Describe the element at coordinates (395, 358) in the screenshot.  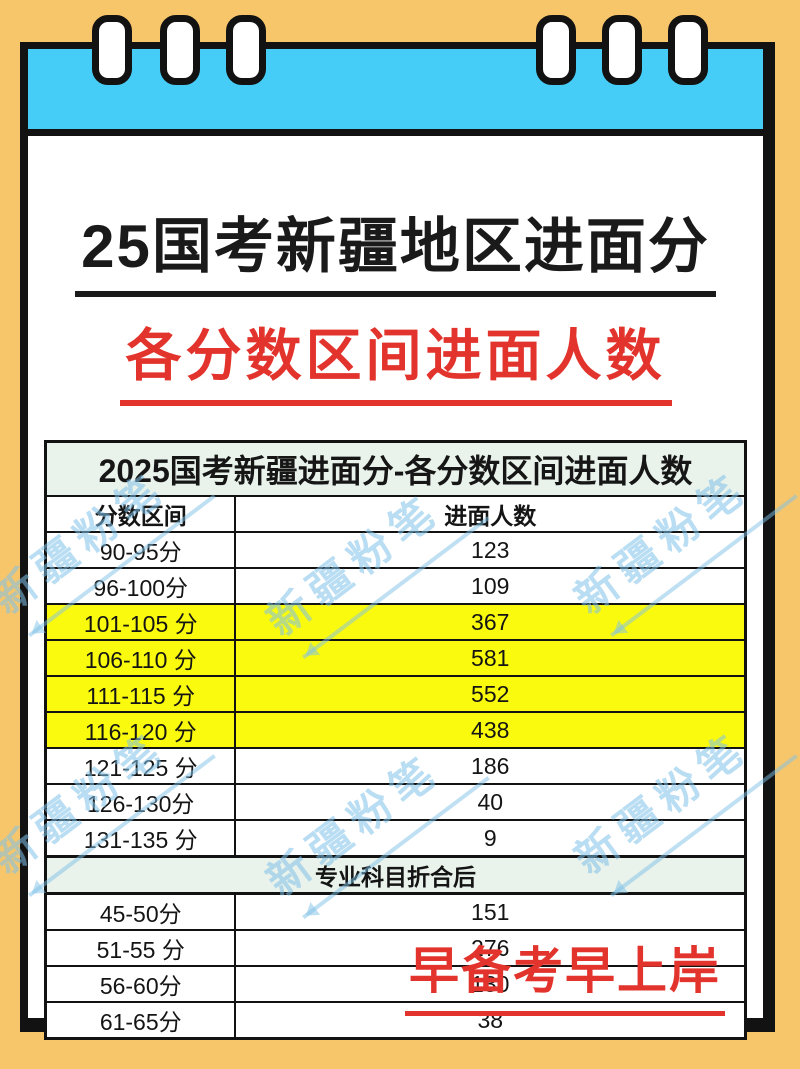
I see `page-subtitle: 各分数区间进面人数` at that location.